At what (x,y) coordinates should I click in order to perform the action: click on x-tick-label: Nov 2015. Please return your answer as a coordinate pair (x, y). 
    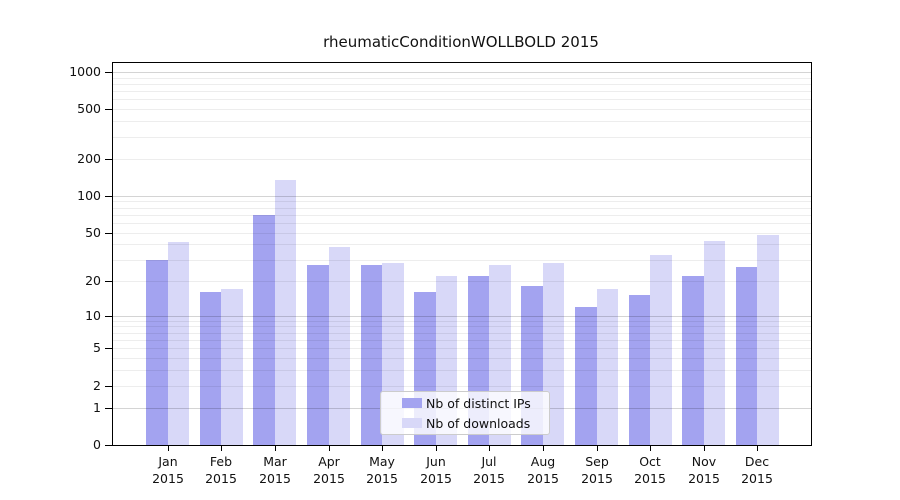
    Looking at the image, I should click on (704, 470).